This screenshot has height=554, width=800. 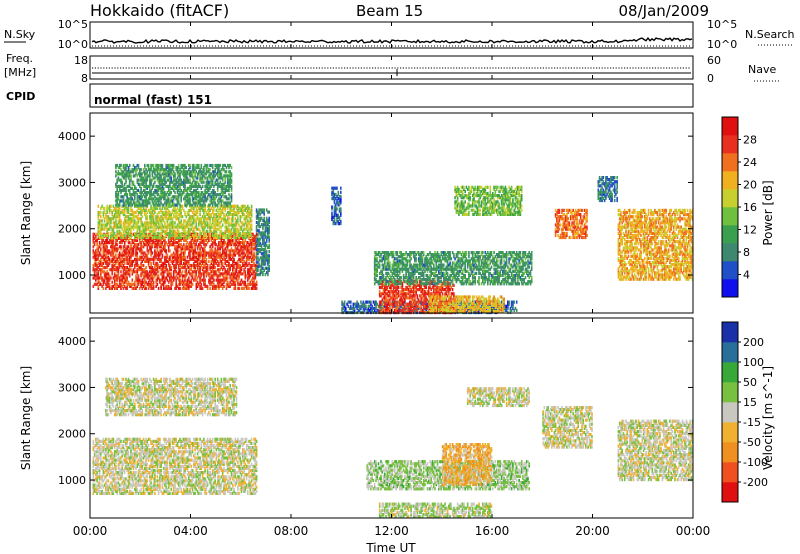 I want to click on nsearch-tick-top: 10^5, so click(x=722, y=24).